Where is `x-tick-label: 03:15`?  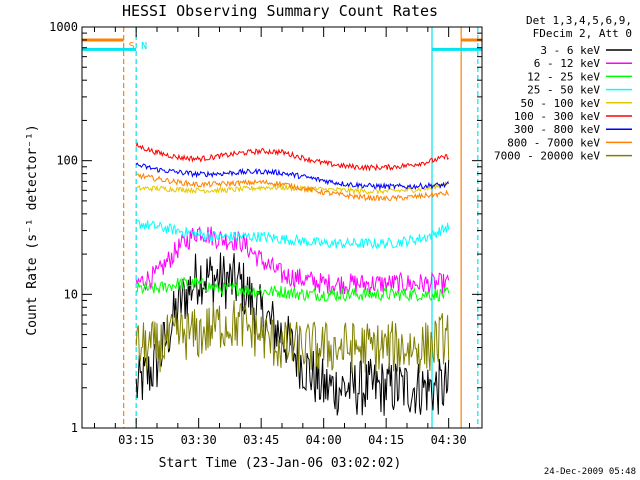
x-tick-label: 03:15 is located at coordinates (136, 440).